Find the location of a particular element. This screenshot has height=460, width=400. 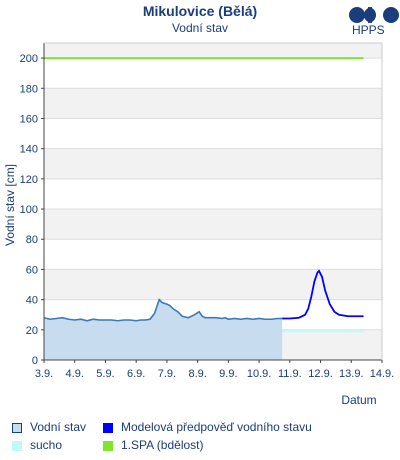

x-tick-label: 7.9. is located at coordinates (167, 374).